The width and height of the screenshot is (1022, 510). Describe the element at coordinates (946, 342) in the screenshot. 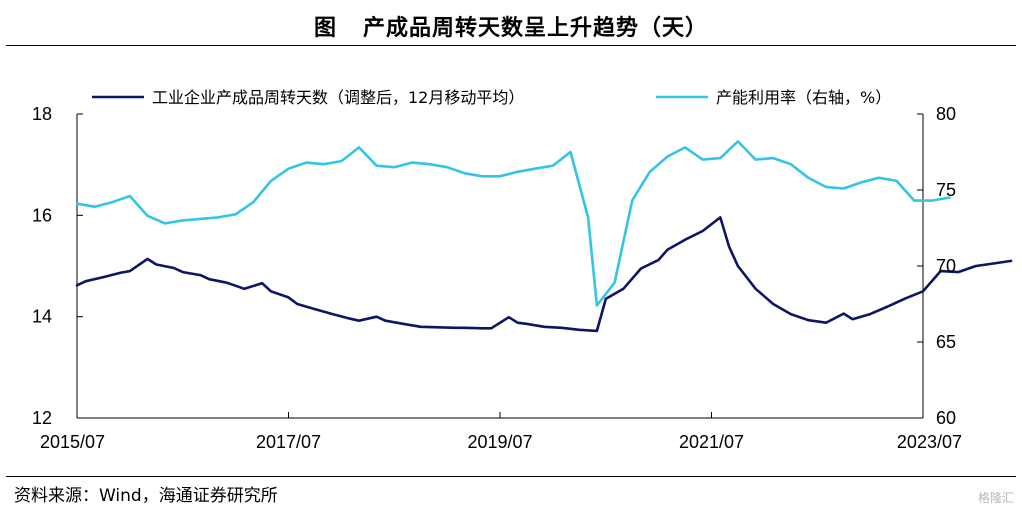

I see `right-y-tick-label: 65` at that location.